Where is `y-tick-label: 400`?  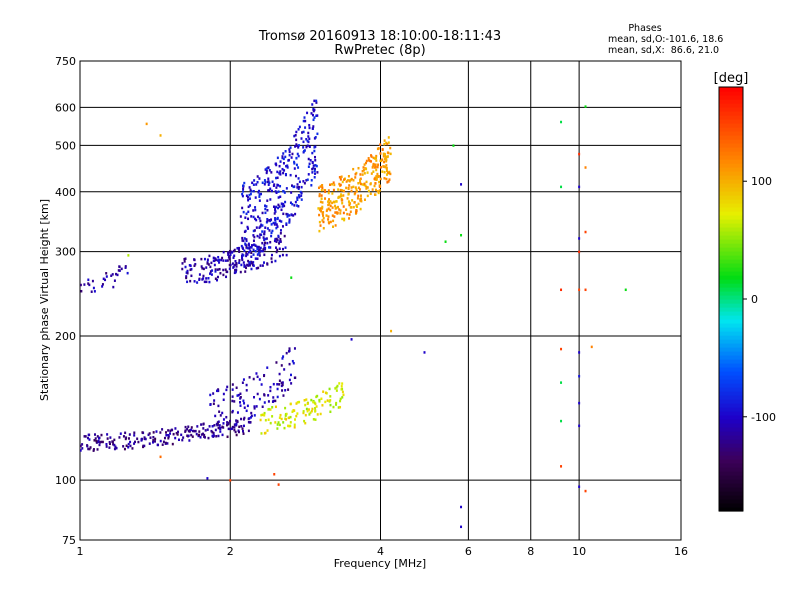 y-tick-label: 400 is located at coordinates (65, 192).